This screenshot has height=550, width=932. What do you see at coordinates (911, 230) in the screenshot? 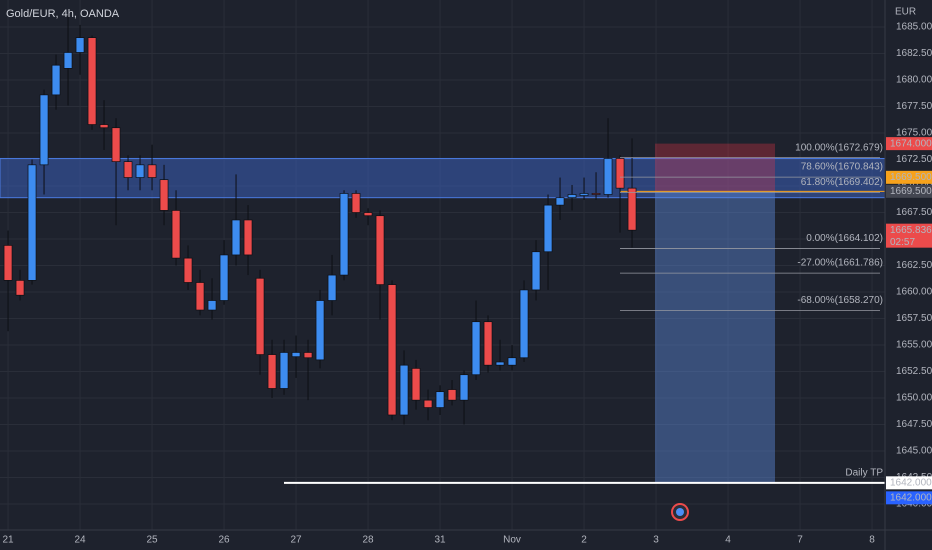
I see `price-label: 1665.836` at bounding box center [911, 230].